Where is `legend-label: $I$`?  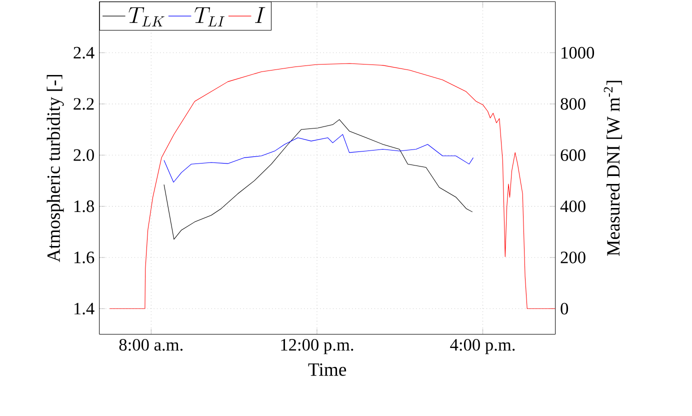
legend-label: $I$ is located at coordinates (260, 15).